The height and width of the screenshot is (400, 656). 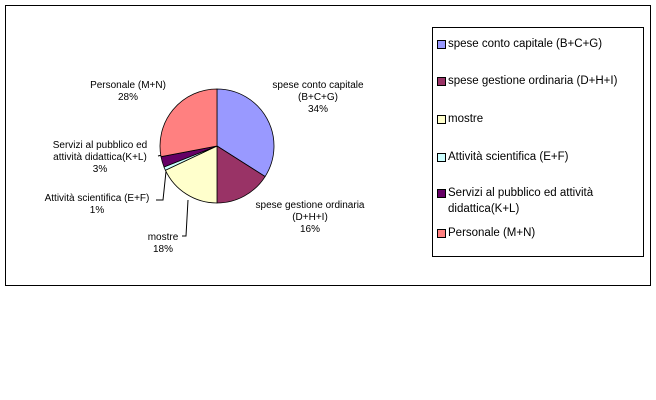 I want to click on legend-label: spese gestione ordinaria (D+H+I), so click(x=533, y=81).